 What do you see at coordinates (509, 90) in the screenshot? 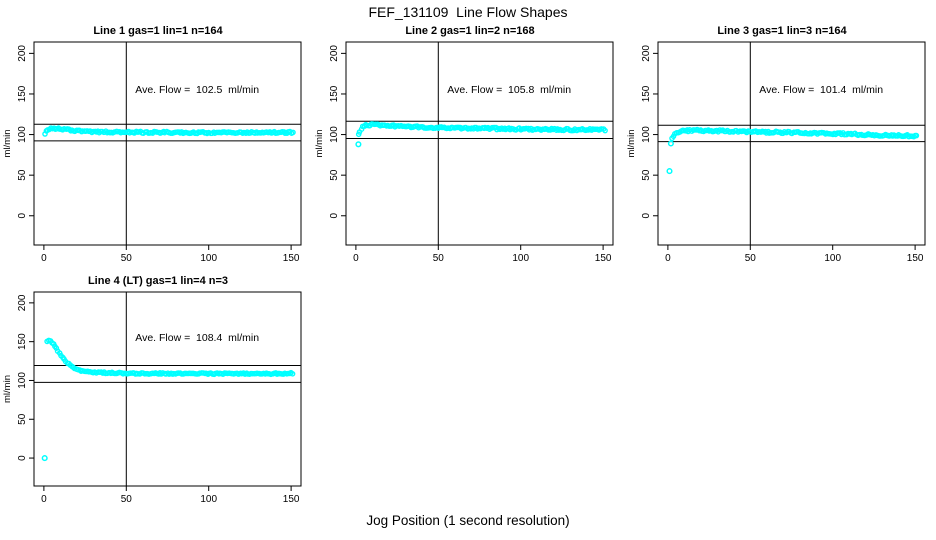
I see `ave-flow-annotation: Ave. Flow = 105.8 ml/min` at bounding box center [509, 90].